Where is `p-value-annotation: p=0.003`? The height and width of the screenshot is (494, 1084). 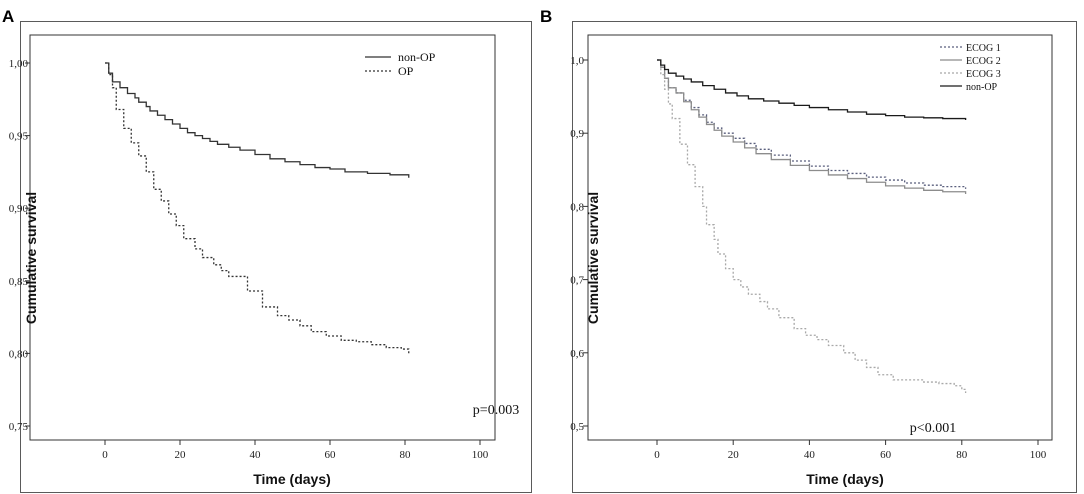
p-value-annotation: p=0.003 is located at coordinates (496, 410).